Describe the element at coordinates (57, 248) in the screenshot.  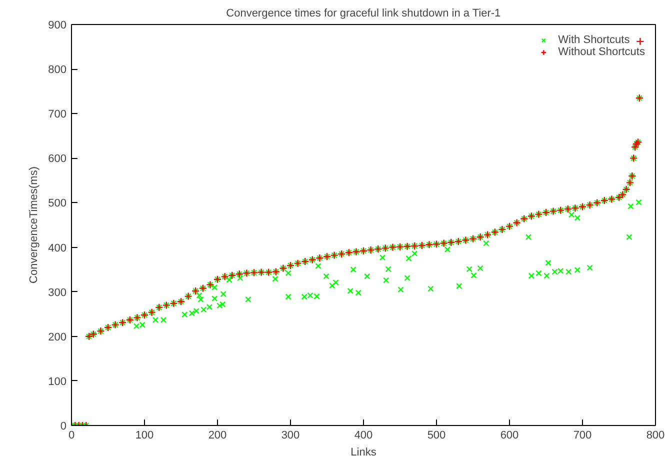
I see `y-tick-label: 400` at that location.